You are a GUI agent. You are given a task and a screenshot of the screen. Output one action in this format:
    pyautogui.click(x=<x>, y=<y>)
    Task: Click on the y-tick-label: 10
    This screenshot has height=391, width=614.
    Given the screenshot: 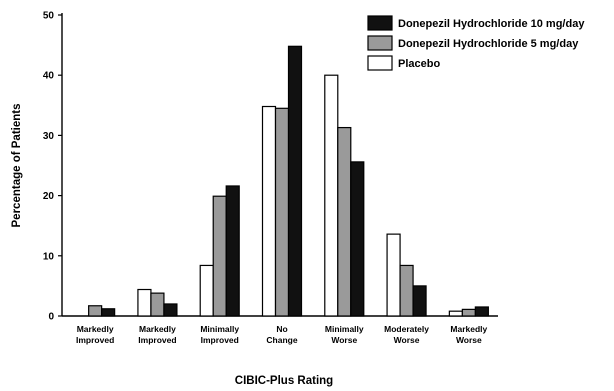 What is the action you would take?
    pyautogui.click(x=49, y=256)
    